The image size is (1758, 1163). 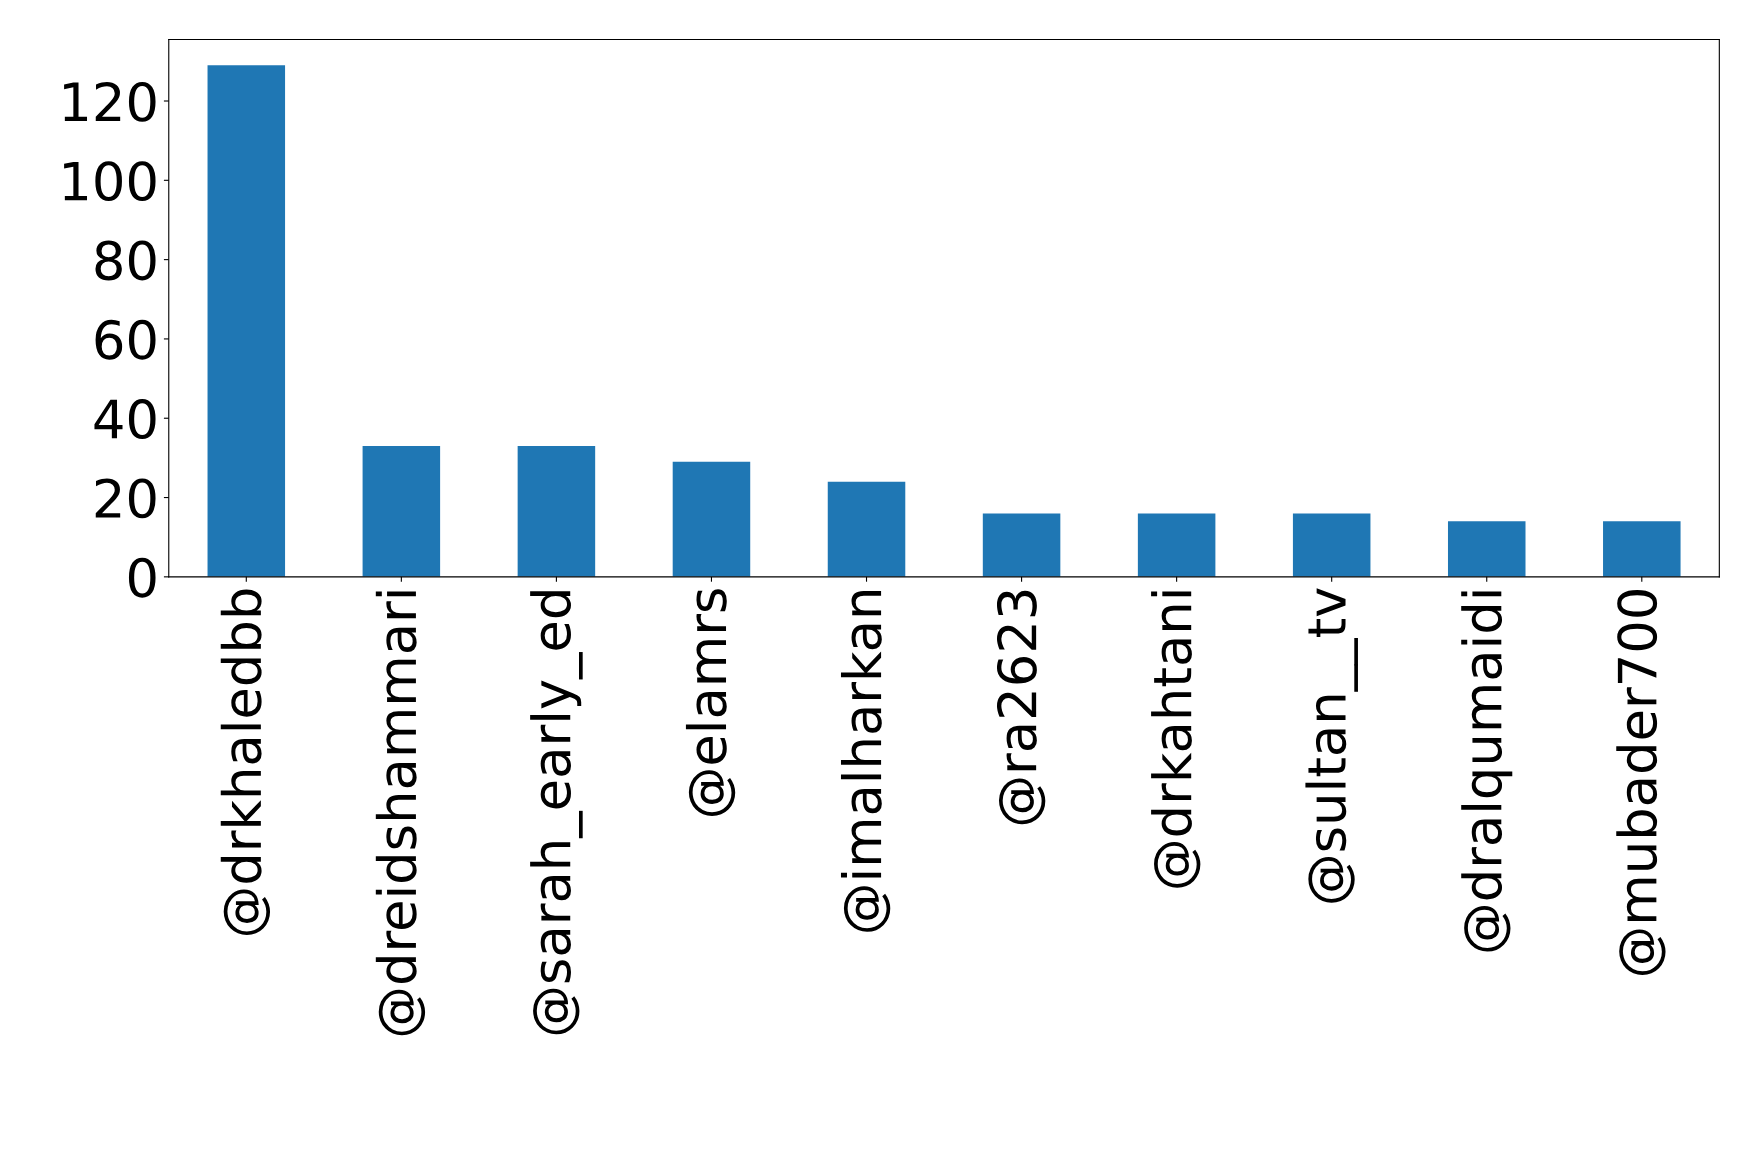 I want to click on x-tick-label: @dreidshammari, so click(x=400, y=813).